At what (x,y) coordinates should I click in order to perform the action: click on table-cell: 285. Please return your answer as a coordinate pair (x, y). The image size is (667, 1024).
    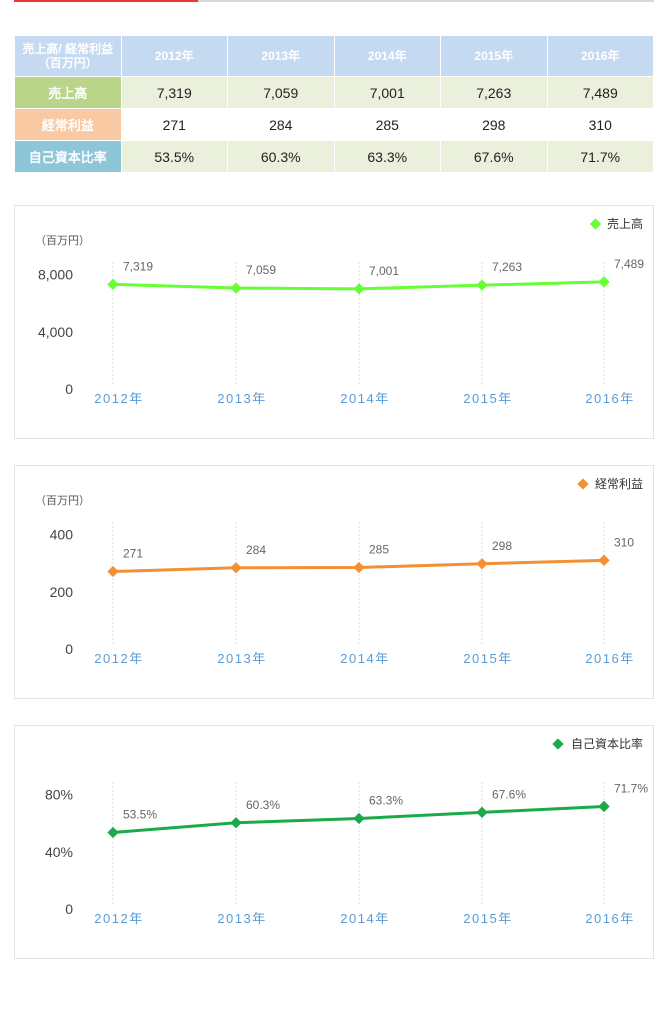
    Looking at the image, I should click on (387, 124).